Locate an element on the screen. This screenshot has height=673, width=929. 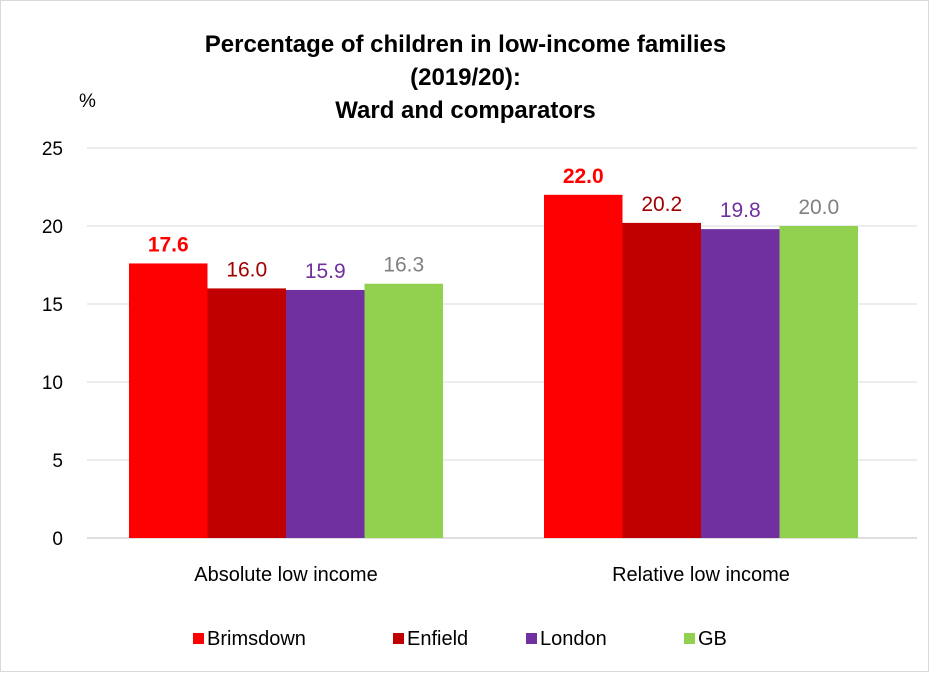
y-tick-label: 0 is located at coordinates (57, 539).